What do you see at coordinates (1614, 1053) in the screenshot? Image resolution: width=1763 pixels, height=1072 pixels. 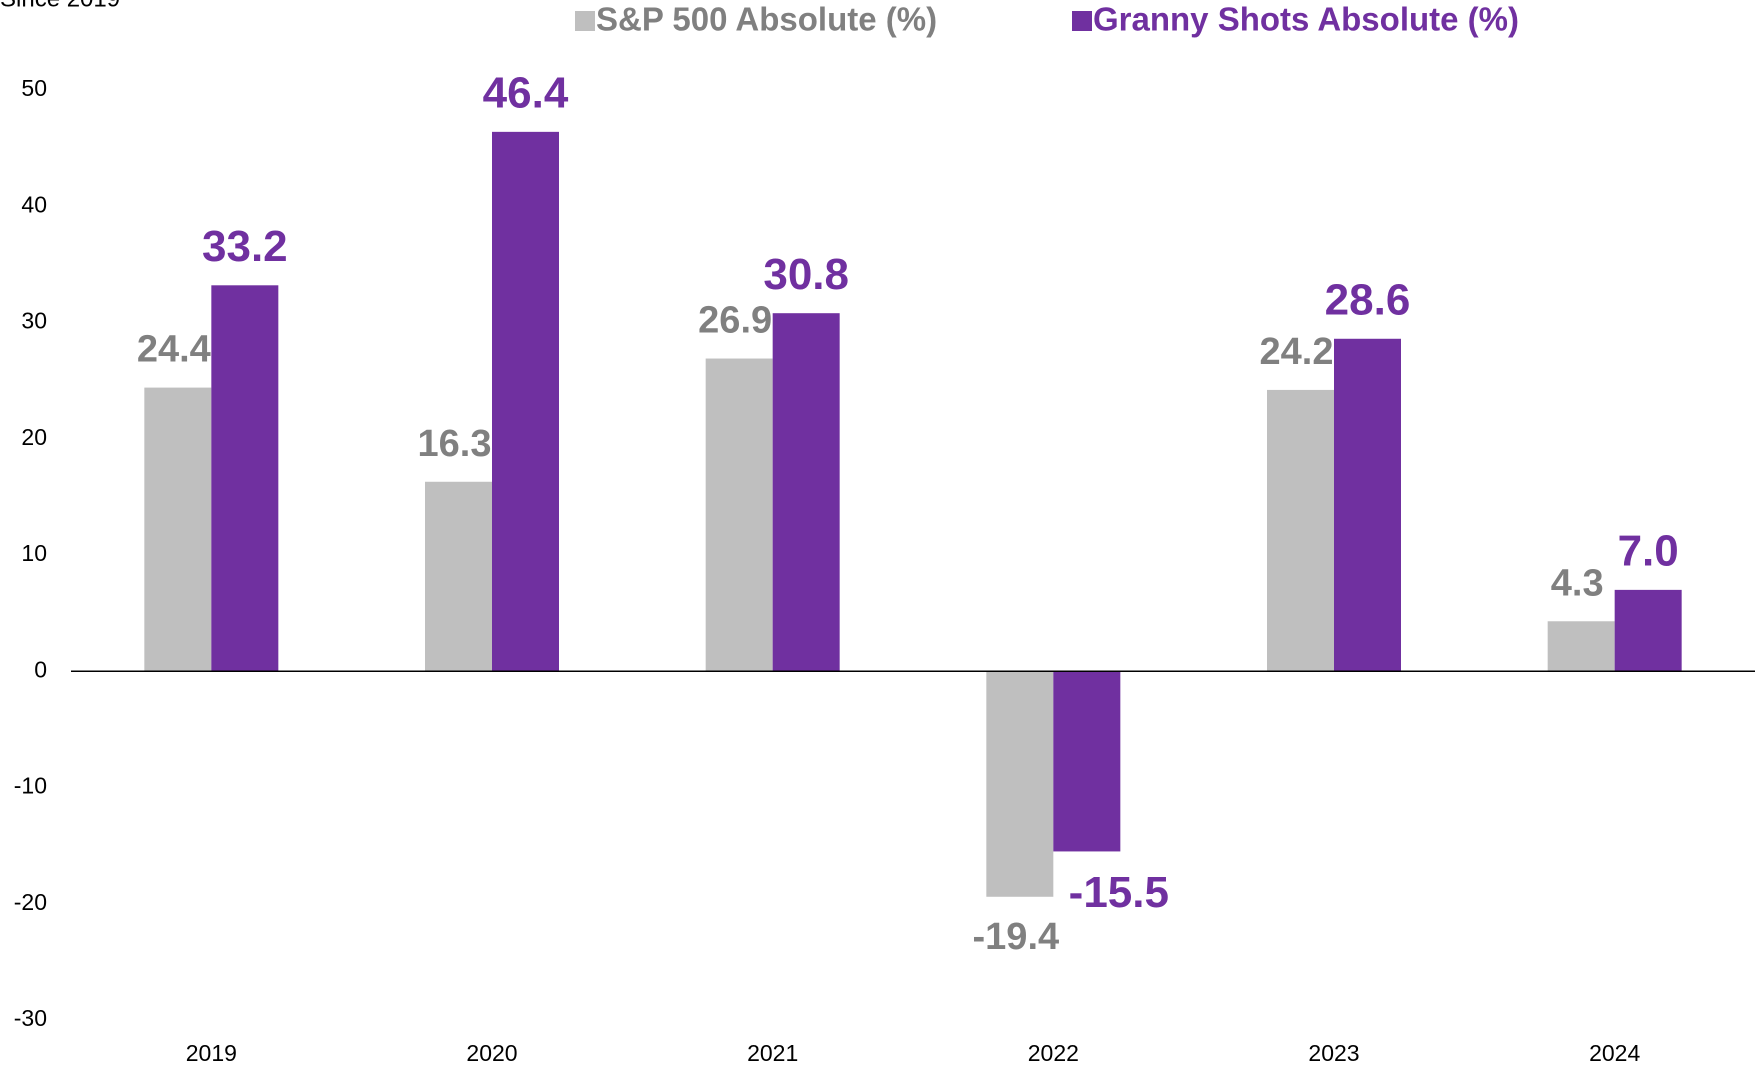 I see `x-tick-label: 2024` at bounding box center [1614, 1053].